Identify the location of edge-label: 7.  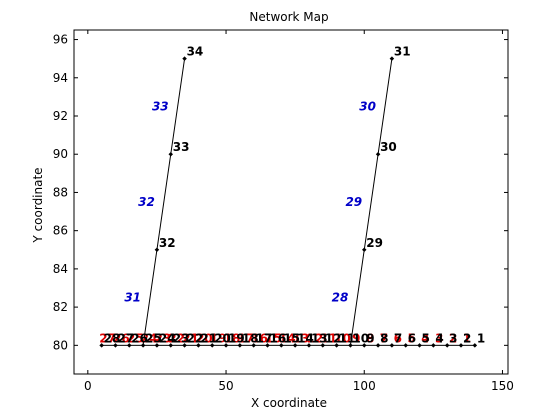
(384, 338).